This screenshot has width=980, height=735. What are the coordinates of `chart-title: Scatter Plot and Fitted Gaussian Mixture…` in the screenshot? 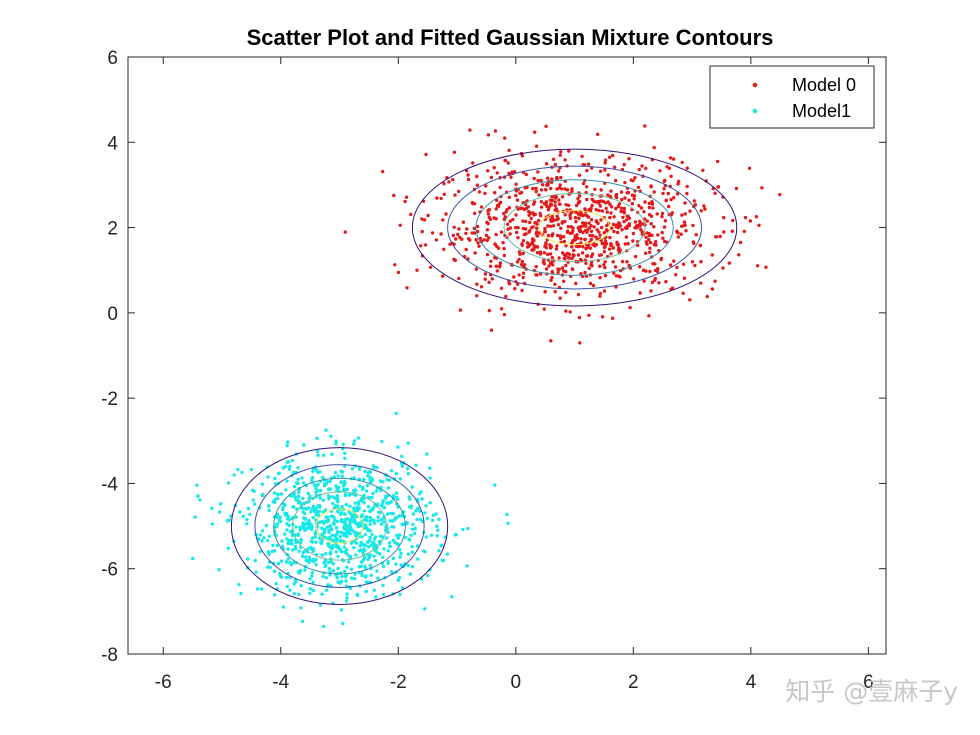 It's located at (510, 37).